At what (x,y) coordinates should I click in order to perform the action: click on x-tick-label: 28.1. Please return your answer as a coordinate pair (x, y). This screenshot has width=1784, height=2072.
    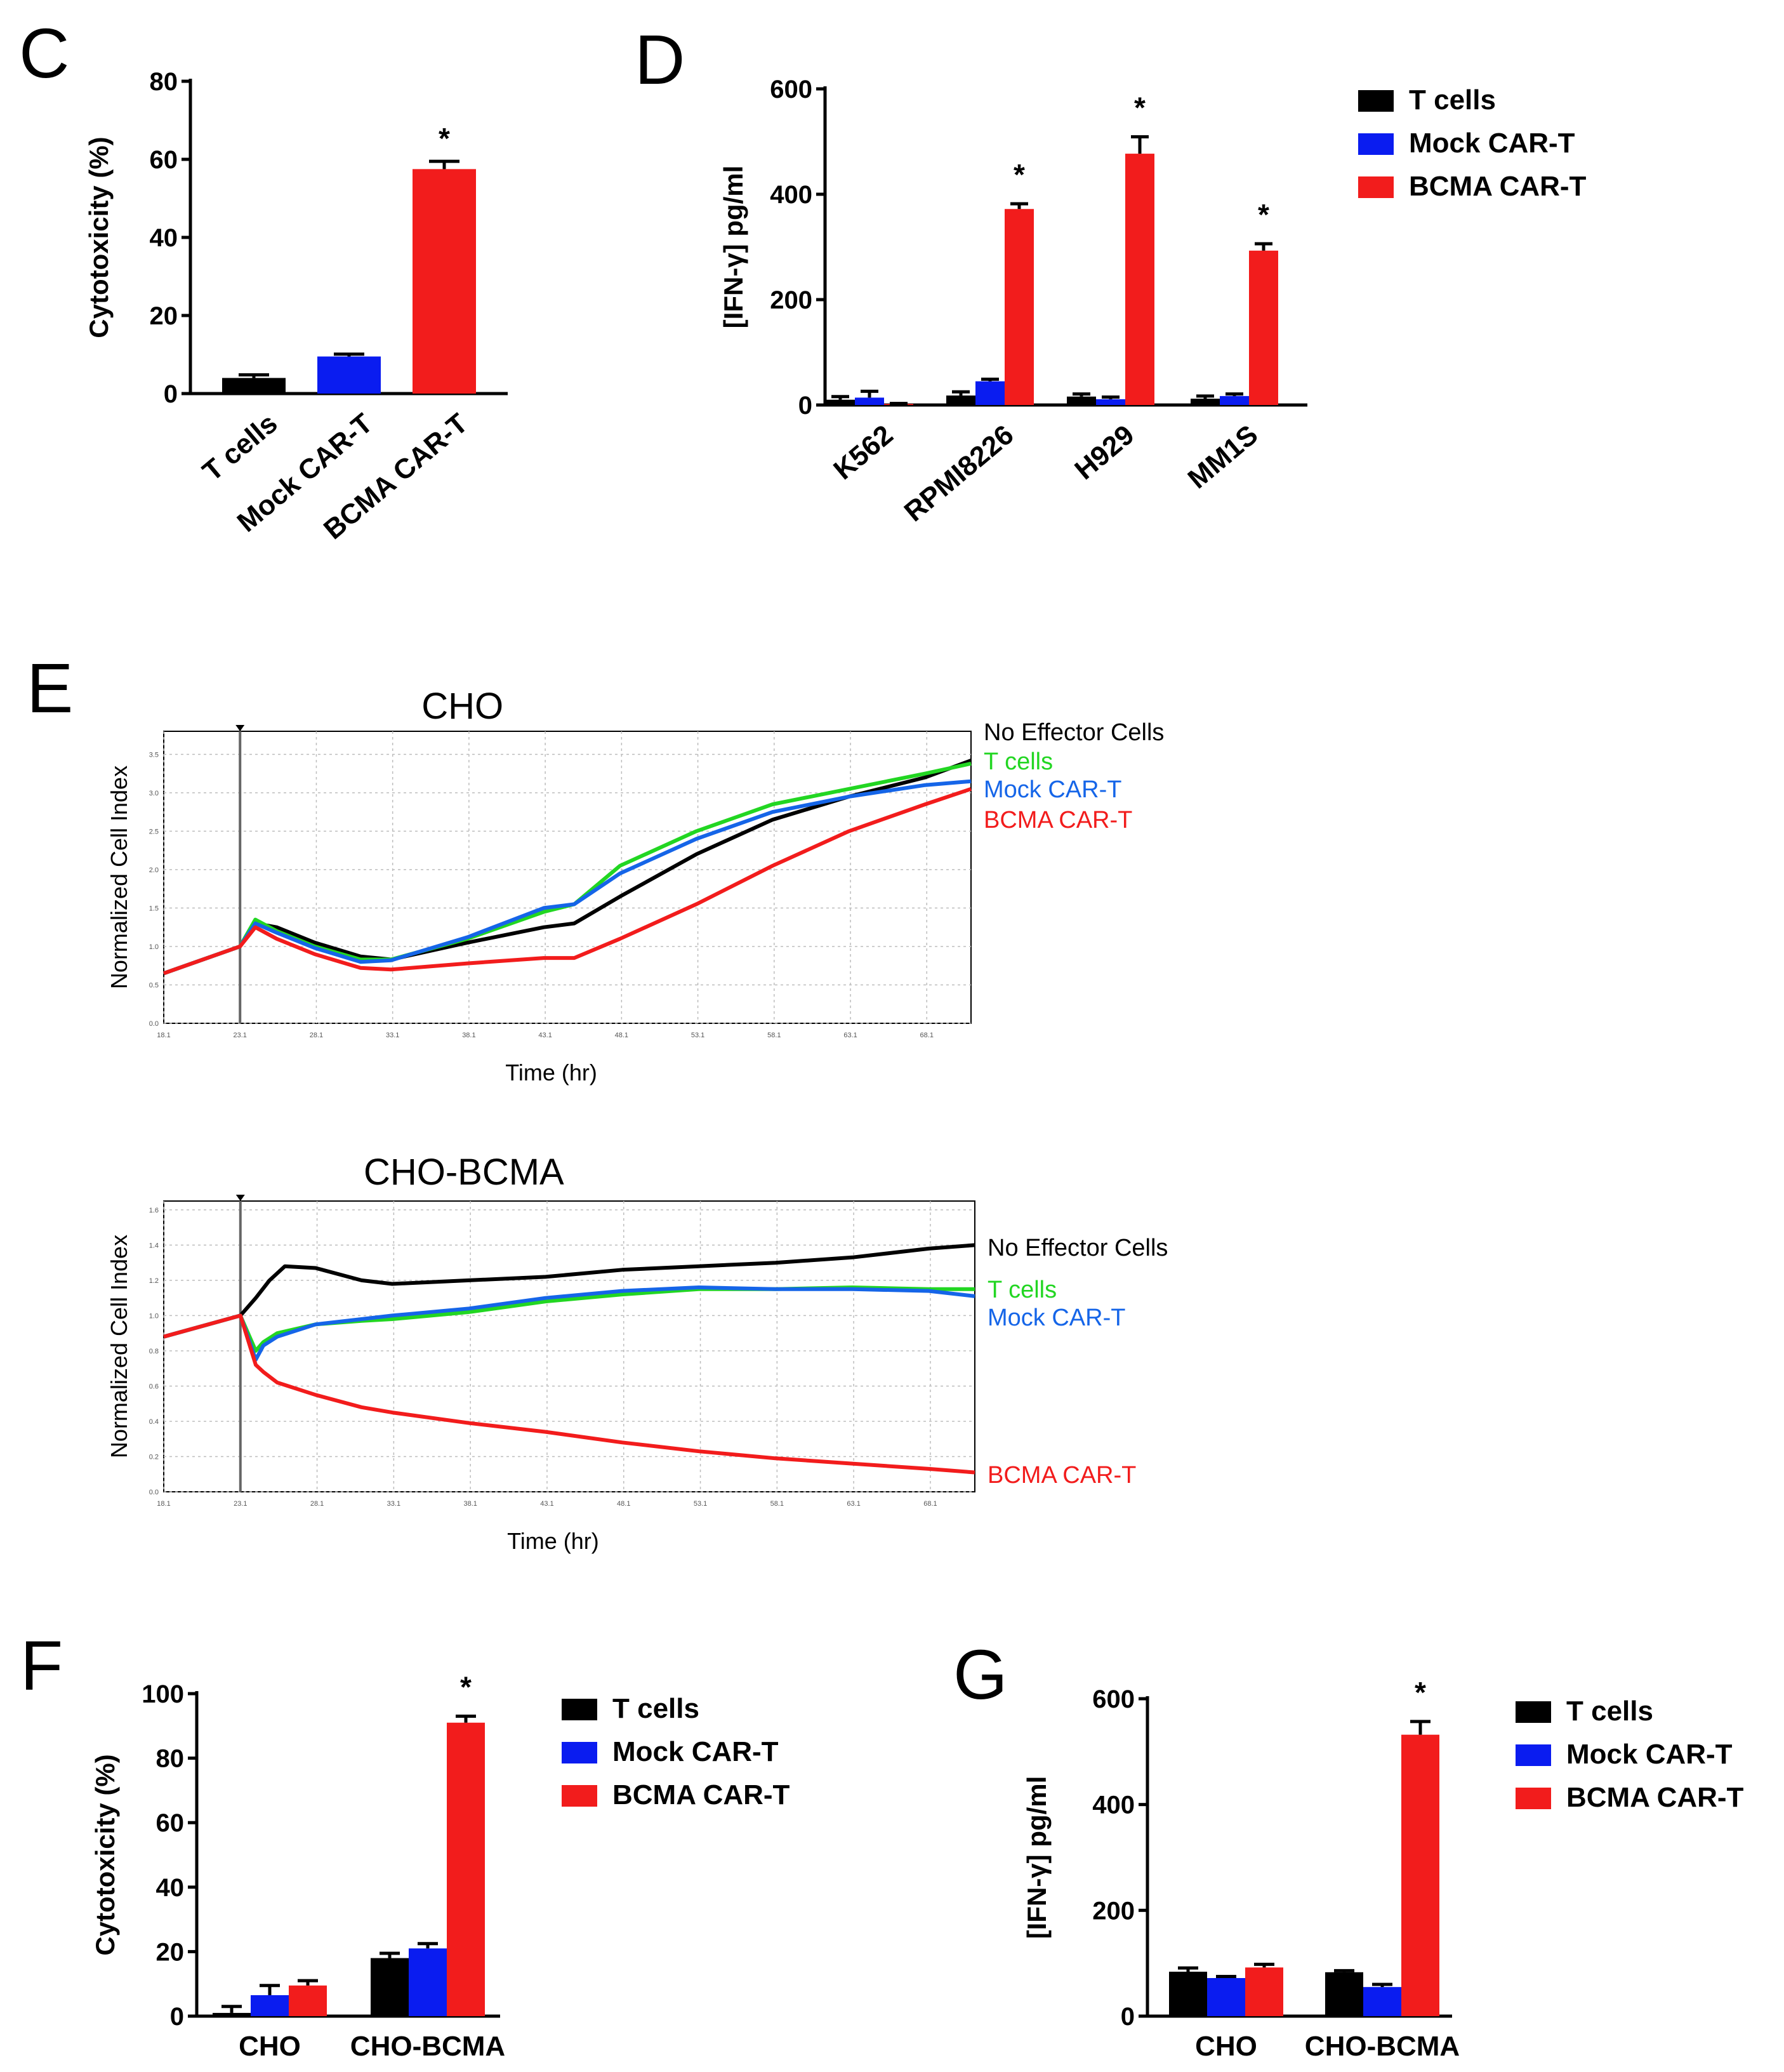
    Looking at the image, I should click on (317, 1035).